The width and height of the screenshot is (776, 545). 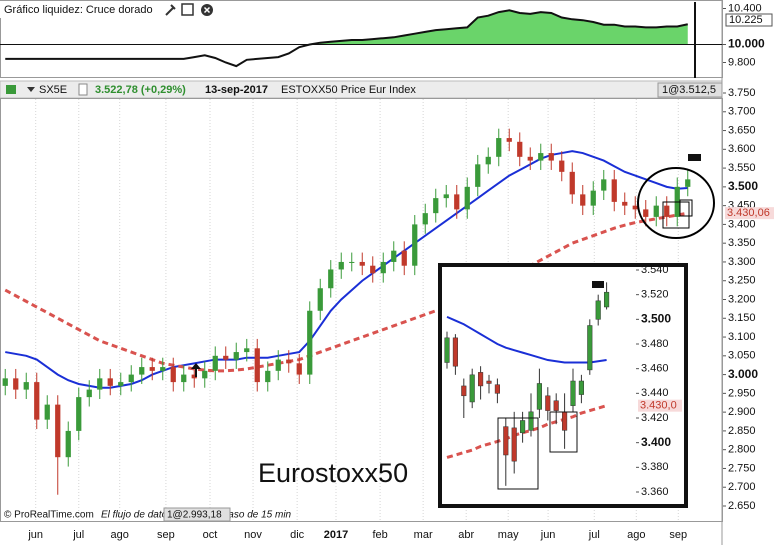 What do you see at coordinates (207, 10) in the screenshot?
I see `close-cross` at bounding box center [207, 10].